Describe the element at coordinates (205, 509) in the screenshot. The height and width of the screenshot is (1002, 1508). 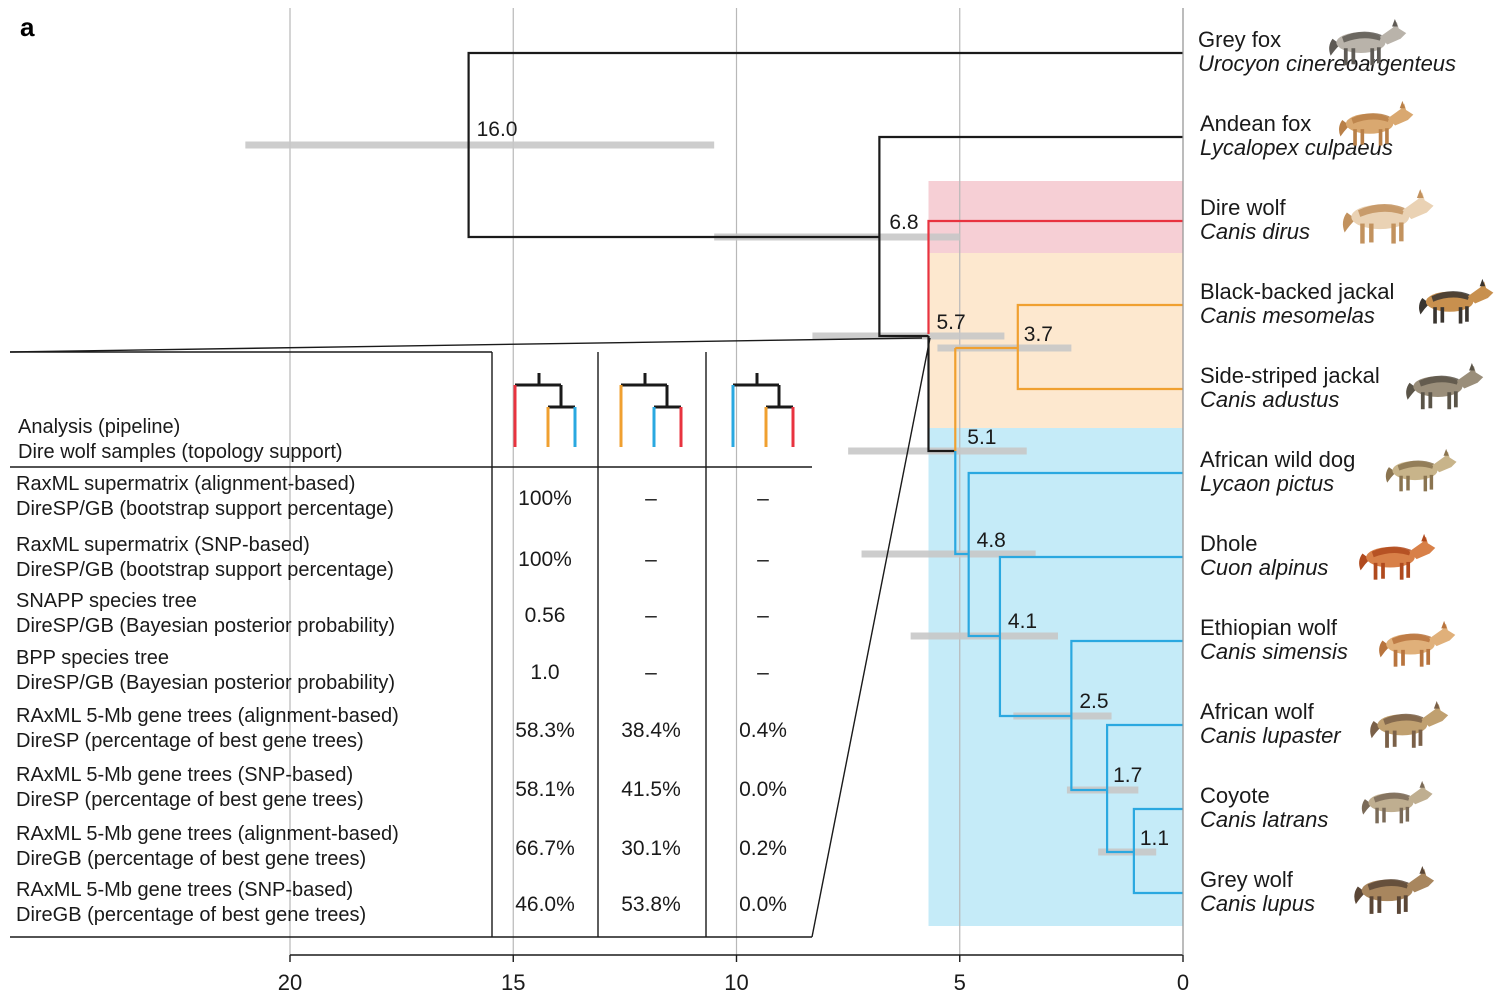
I see `table-row-samples: DireSP/GB (bootstrap support percentage)` at that location.